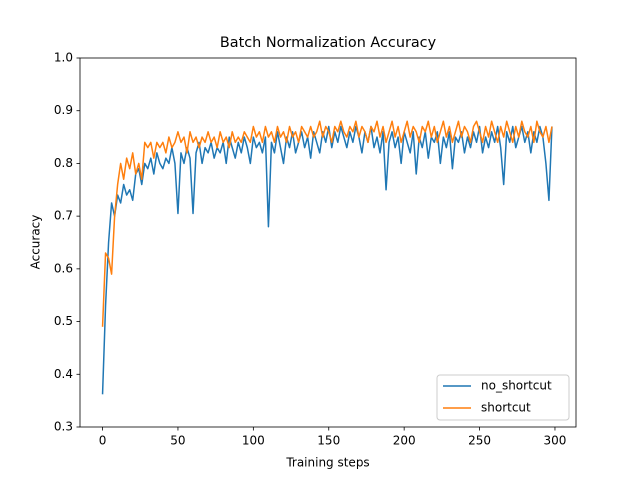  What do you see at coordinates (404, 441) in the screenshot?
I see `x-tick-label: 200` at bounding box center [404, 441].